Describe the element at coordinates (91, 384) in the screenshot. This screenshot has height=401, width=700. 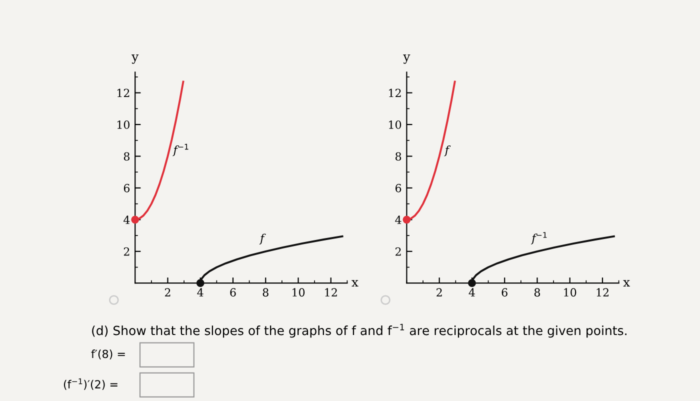
I see `text: (f$^{−1}$)′(2) =` at that location.